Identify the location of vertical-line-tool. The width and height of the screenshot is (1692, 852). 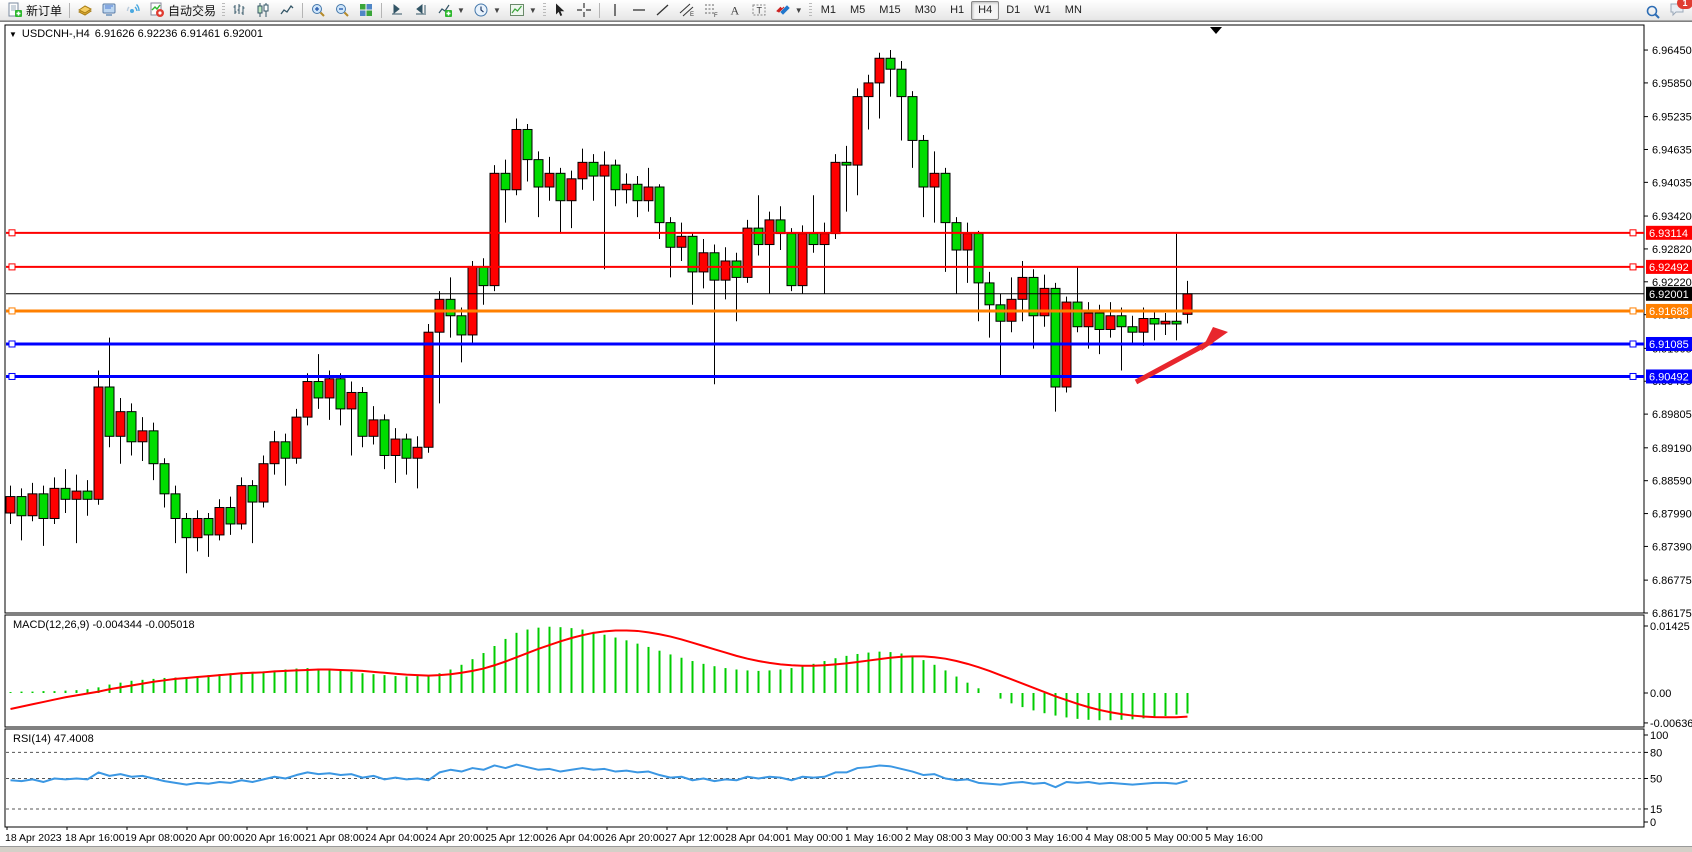
(615, 10).